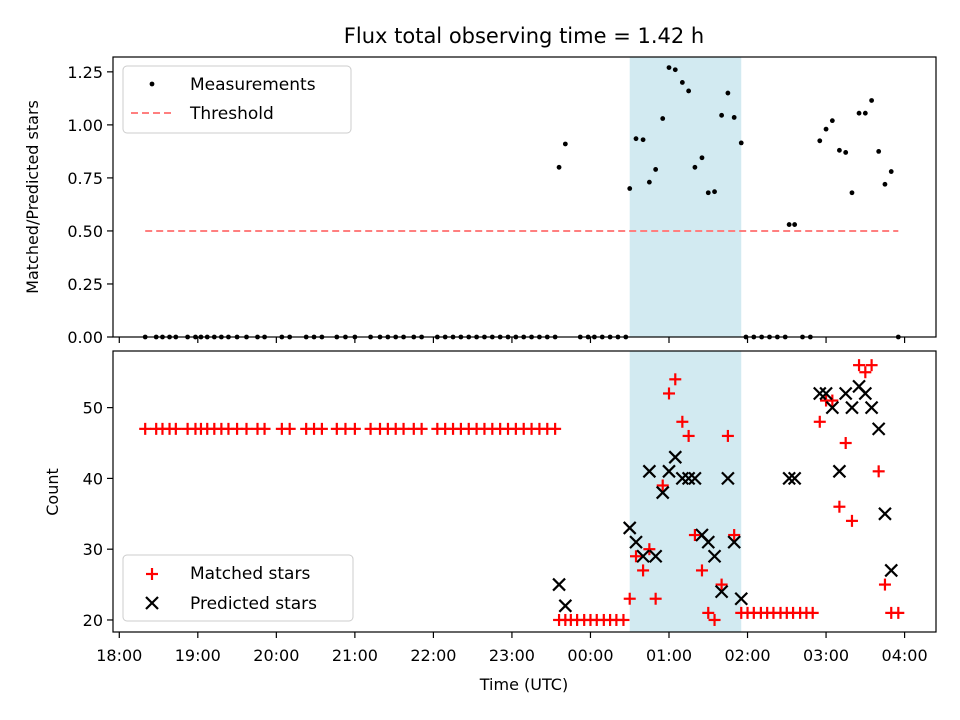 Image resolution: width=960 pixels, height=720 pixels. Describe the element at coordinates (747, 655) in the screenshot. I see `bottom-xtick-label: 02:00` at that location.